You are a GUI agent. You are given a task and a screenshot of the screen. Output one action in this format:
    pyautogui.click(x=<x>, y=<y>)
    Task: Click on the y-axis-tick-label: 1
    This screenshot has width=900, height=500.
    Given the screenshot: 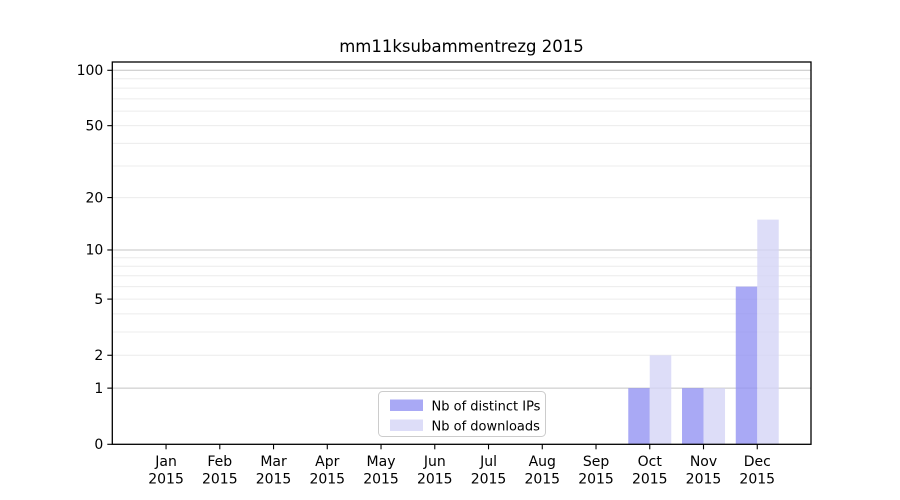 What is the action you would take?
    pyautogui.click(x=98, y=389)
    